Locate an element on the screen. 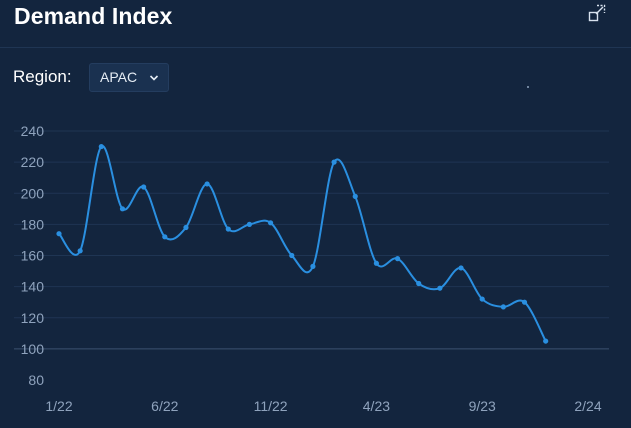 The image size is (631, 428). x-tick-label: 2/24 is located at coordinates (587, 406).